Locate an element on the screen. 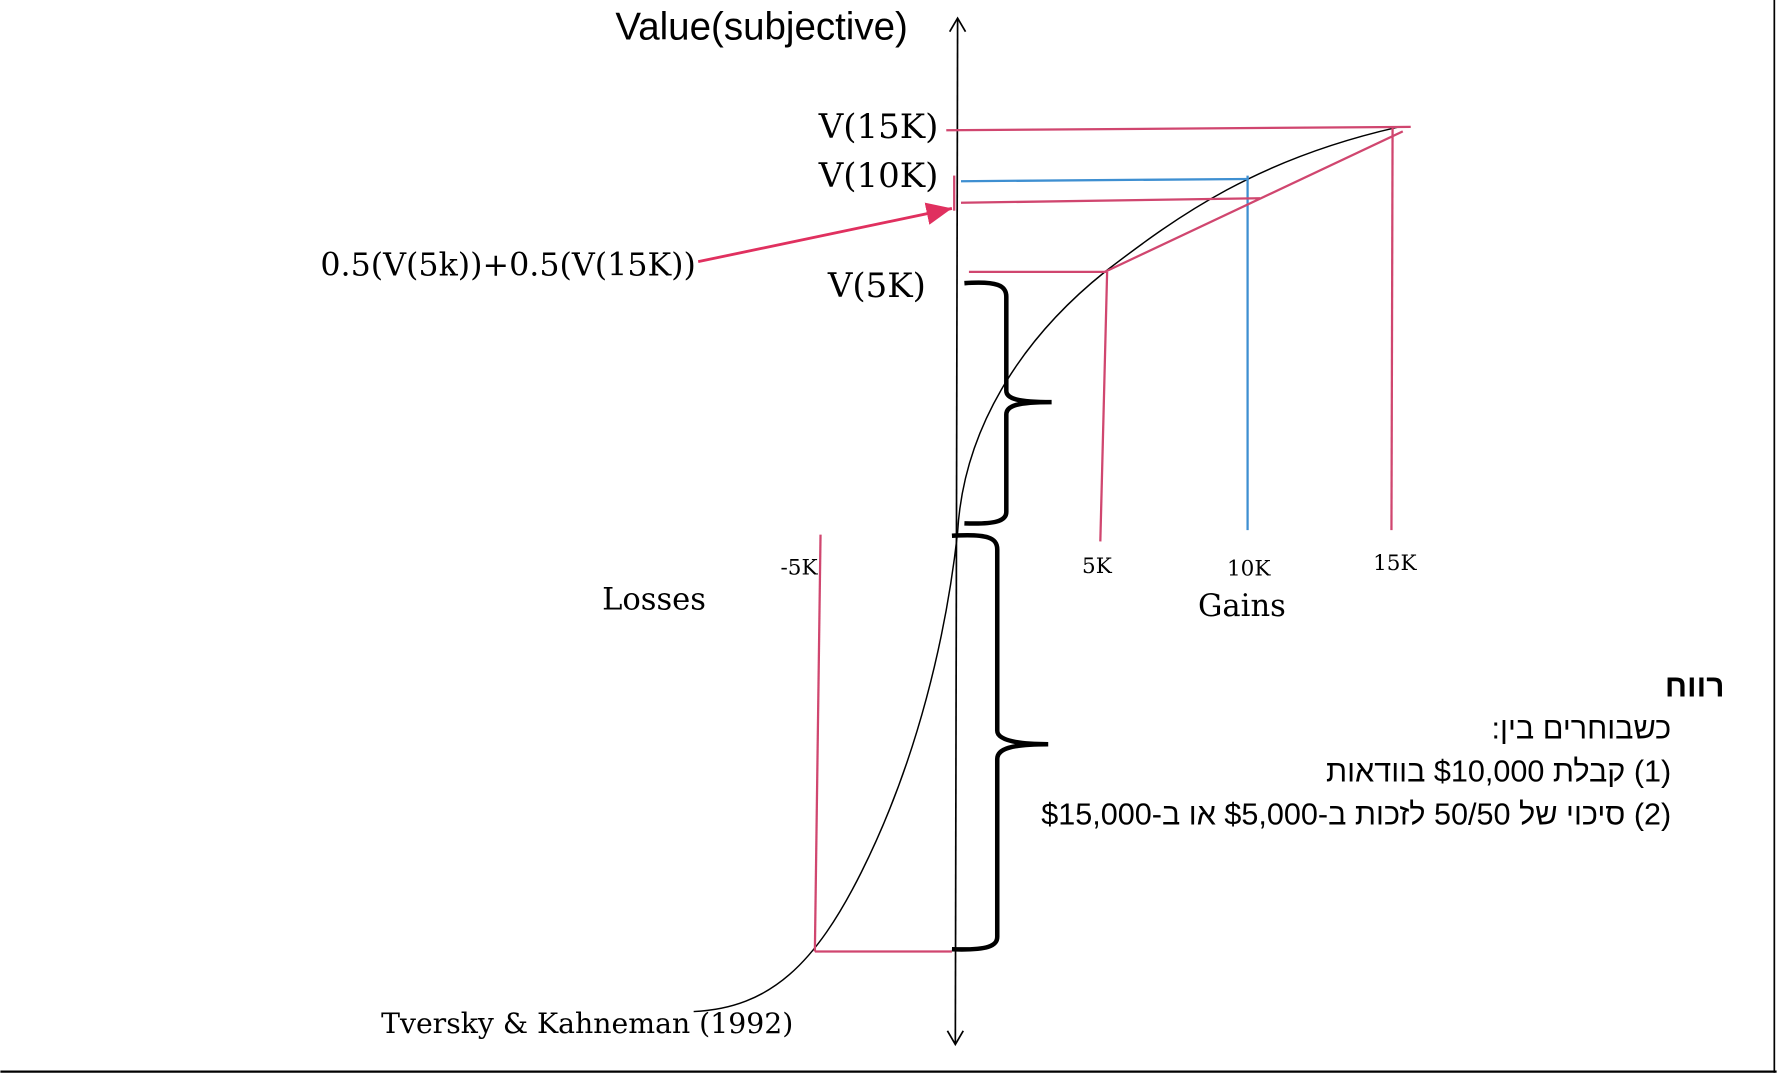 The width and height of the screenshot is (1777, 1075). value-axis is located at coordinates (956, 531).